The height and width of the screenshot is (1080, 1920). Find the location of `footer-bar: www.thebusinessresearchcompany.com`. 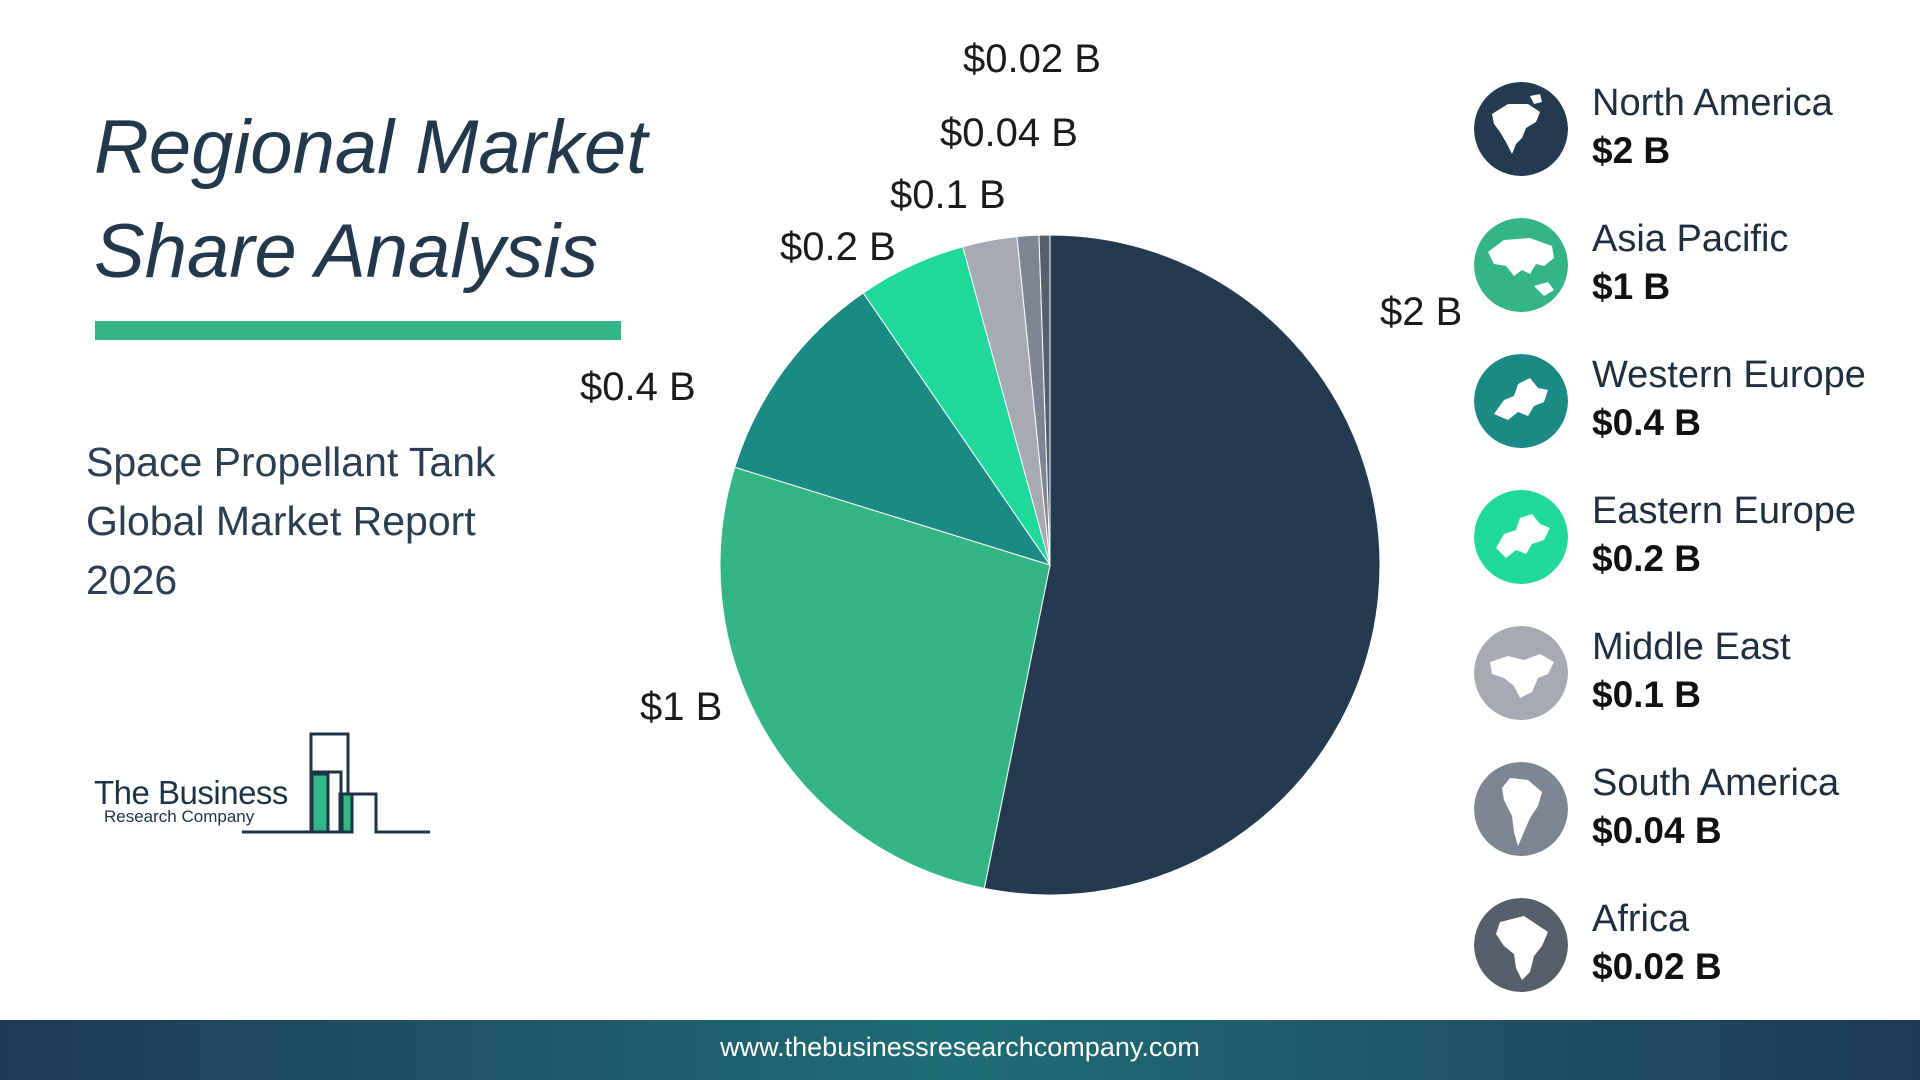

footer-bar: www.thebusinessresearchcompany.com is located at coordinates (960, 1050).